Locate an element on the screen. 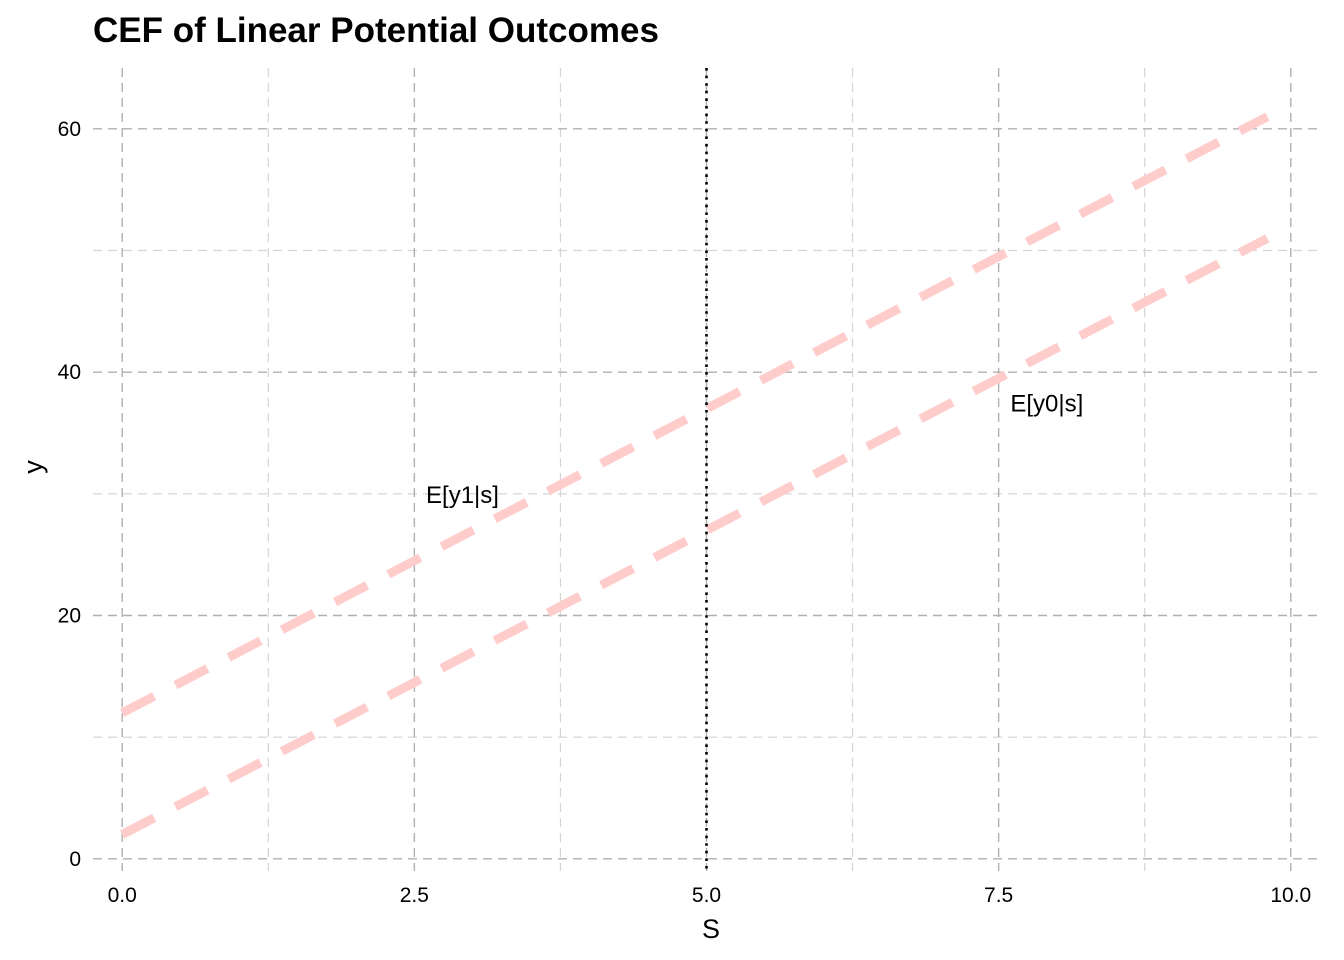 The height and width of the screenshot is (960, 1344). x-tick-label: 5.0 is located at coordinates (706, 895).